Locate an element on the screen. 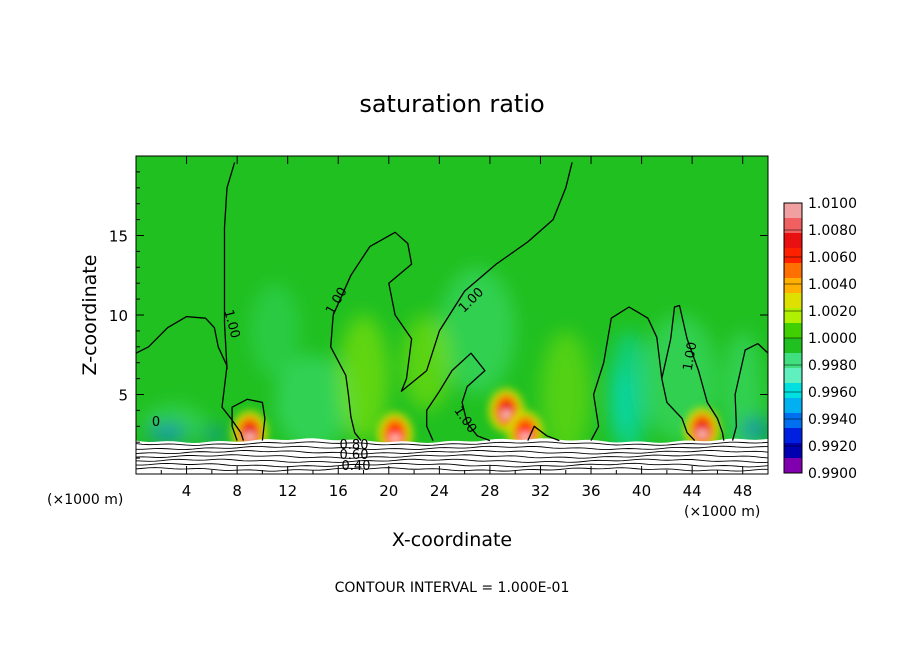 This screenshot has width=904, height=654. x-tick-label: 16 is located at coordinates (338, 491).